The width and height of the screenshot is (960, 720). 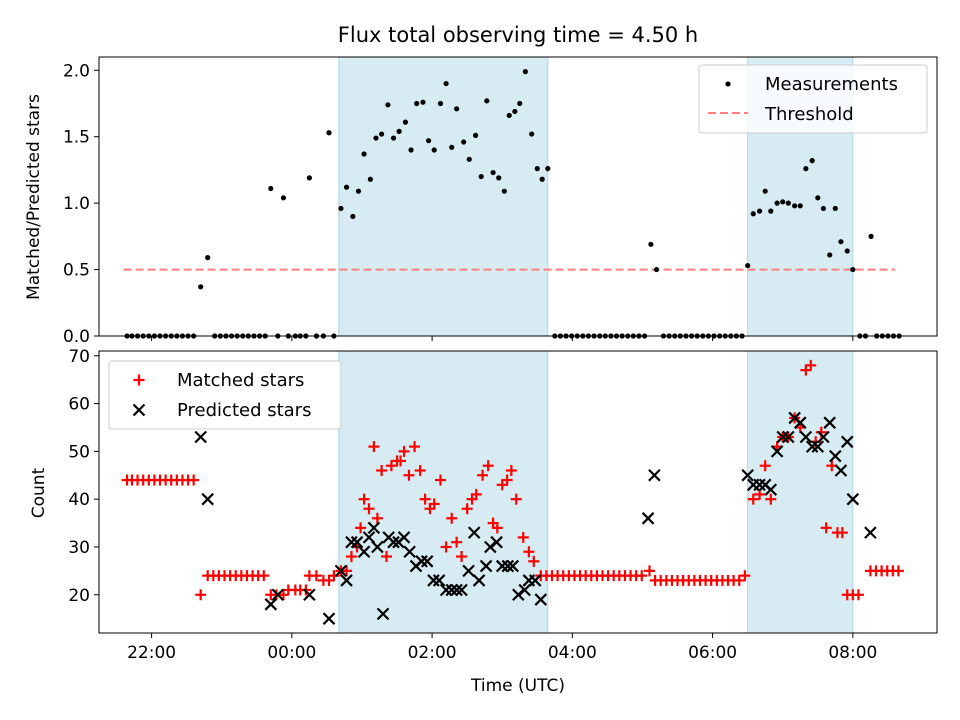 What do you see at coordinates (728, 84) in the screenshot?
I see `legend-measurements-marker` at bounding box center [728, 84].